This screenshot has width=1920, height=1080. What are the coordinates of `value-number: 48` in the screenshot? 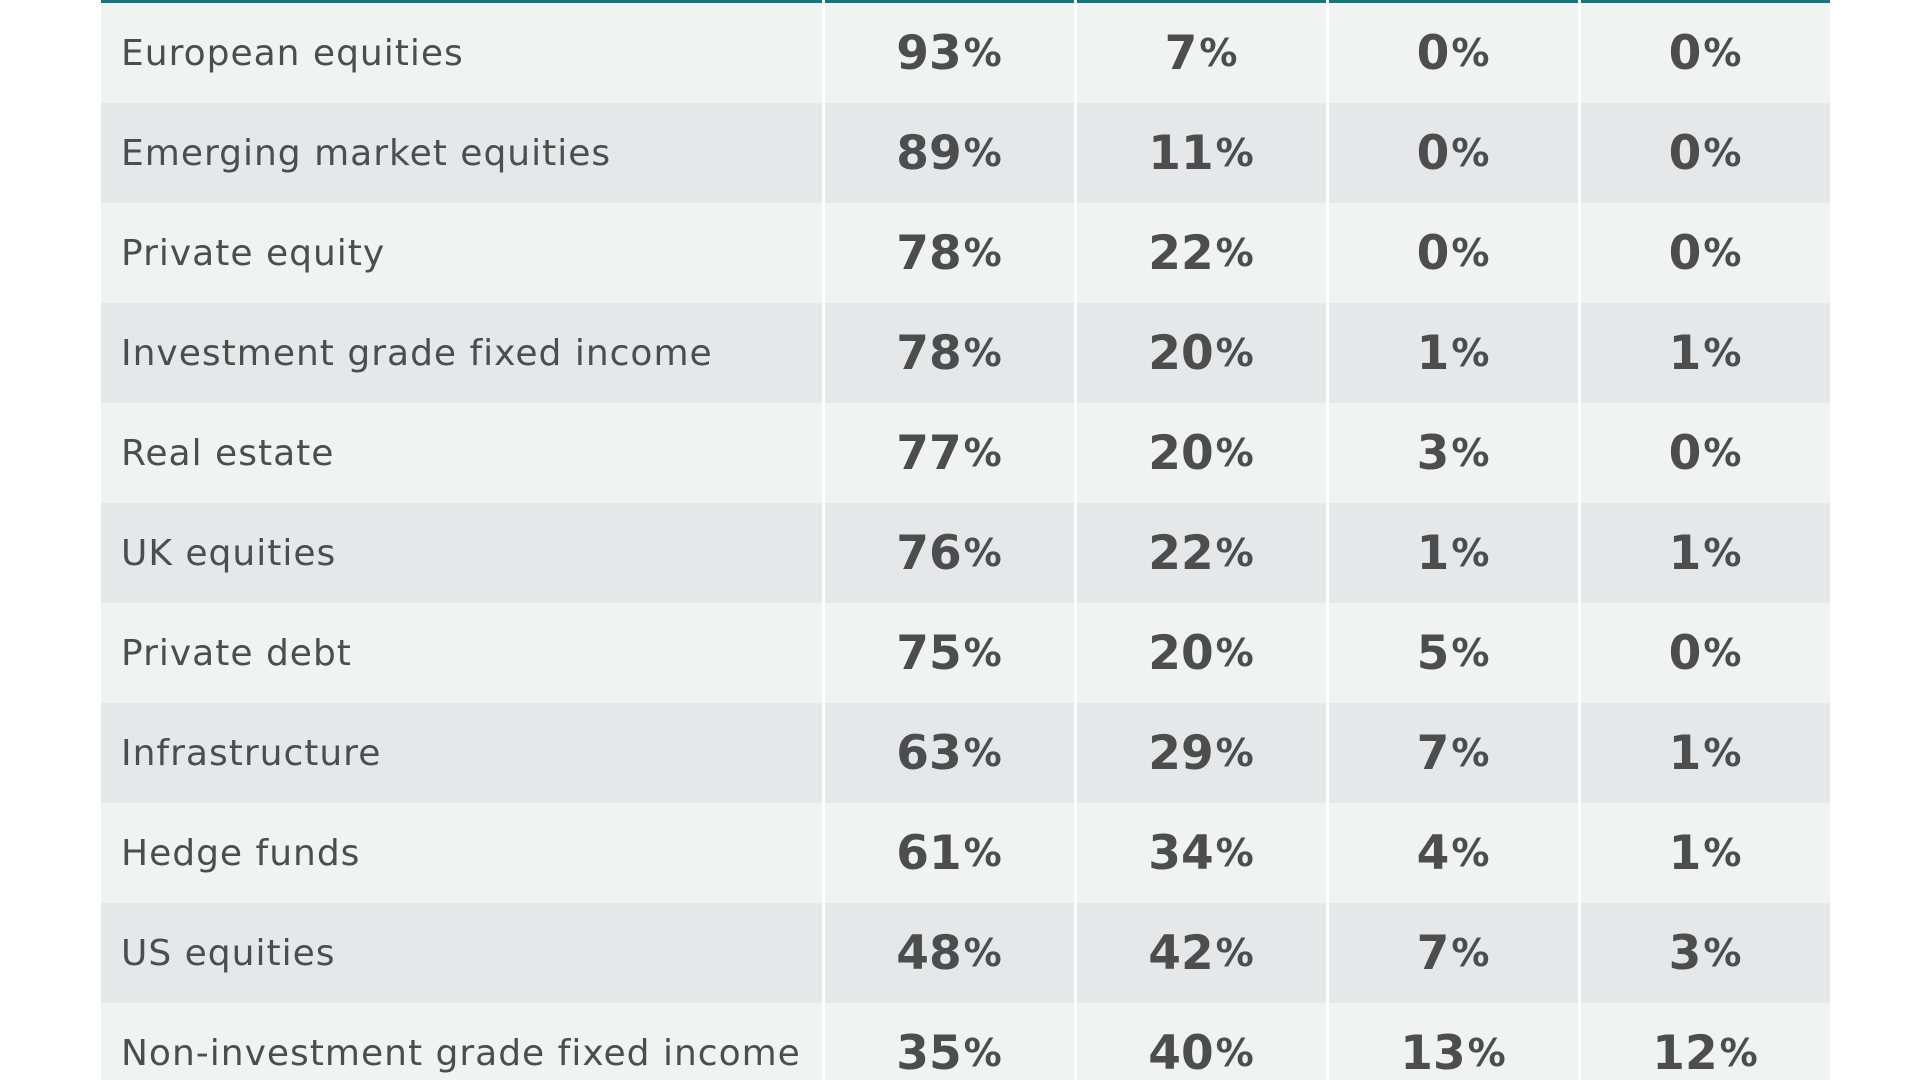 It's located at (929, 953).